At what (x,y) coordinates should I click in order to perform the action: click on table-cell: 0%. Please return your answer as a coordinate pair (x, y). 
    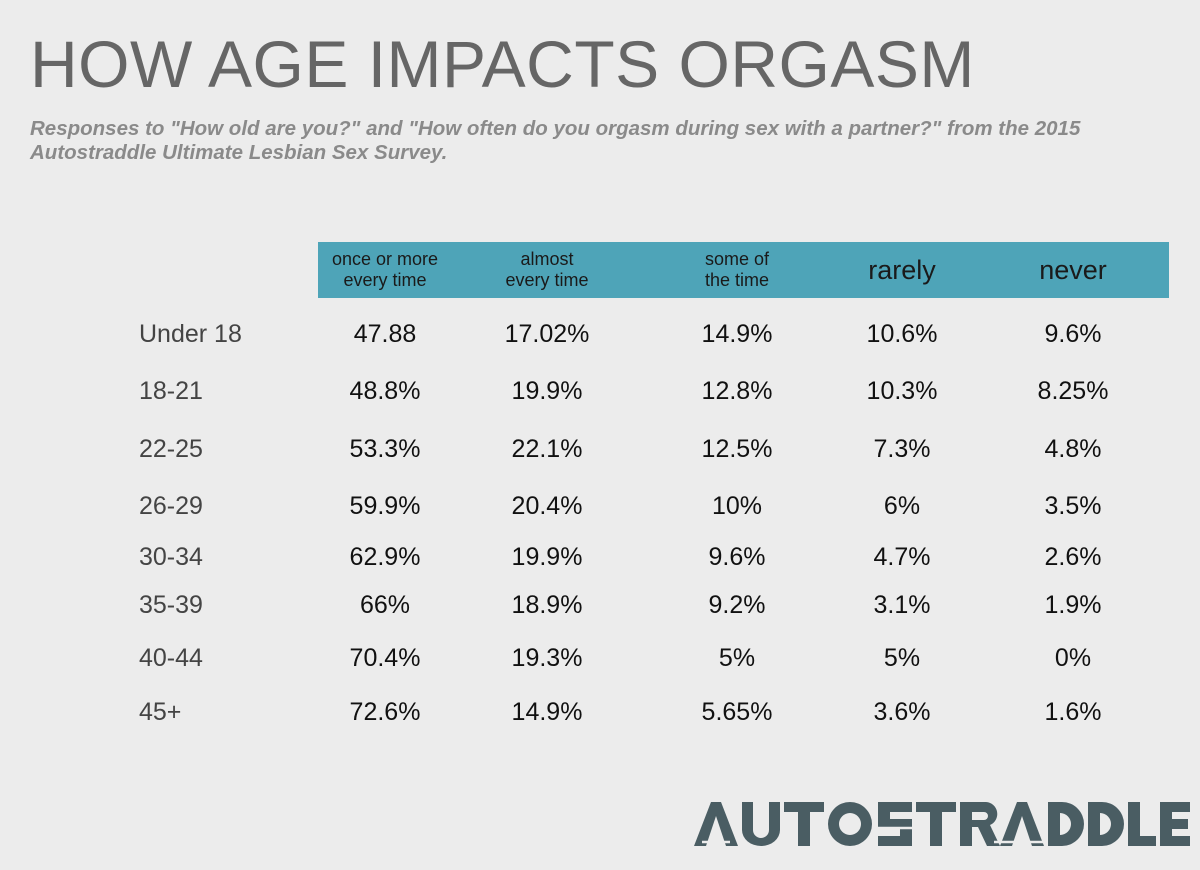
    Looking at the image, I should click on (1073, 658).